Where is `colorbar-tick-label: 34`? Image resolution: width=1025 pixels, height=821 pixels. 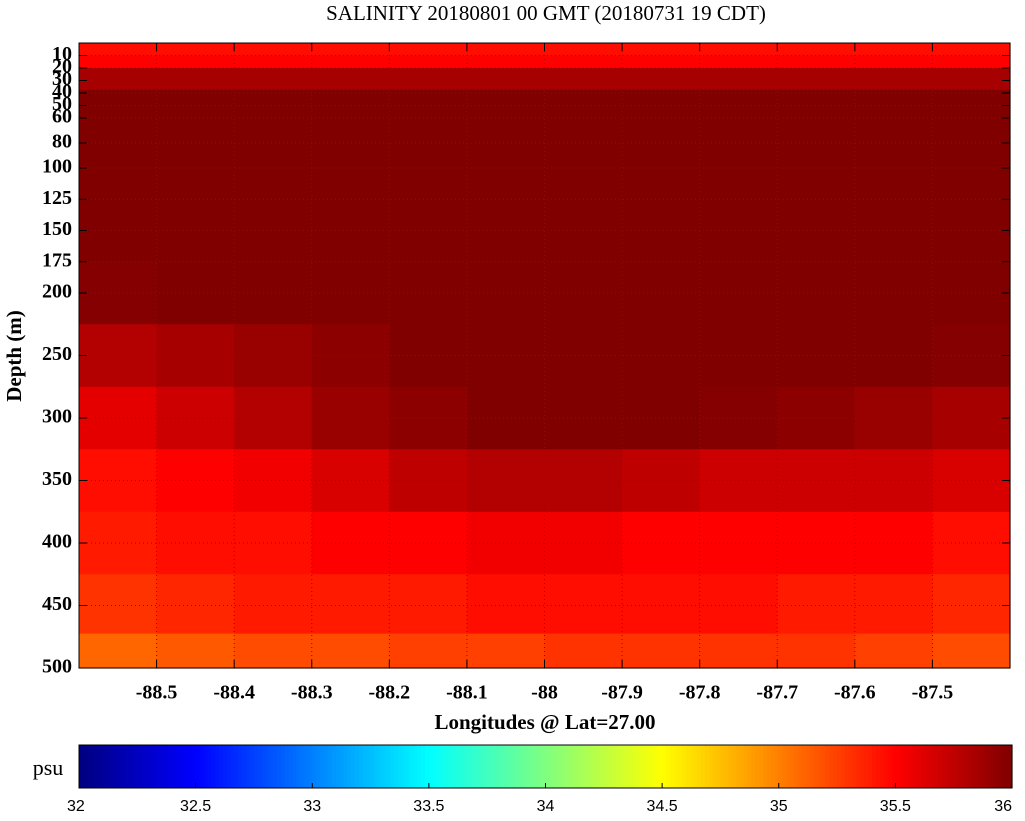 colorbar-tick-label: 34 is located at coordinates (546, 806).